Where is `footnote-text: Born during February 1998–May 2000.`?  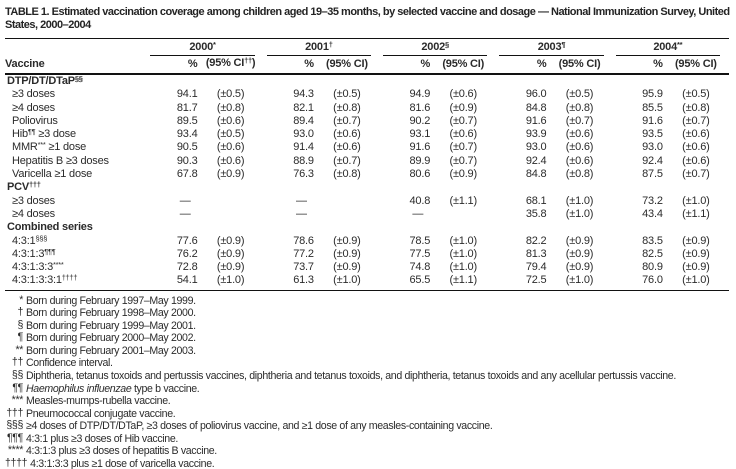
footnote-text: Born during February 1998–May 2000. is located at coordinates (378, 313).